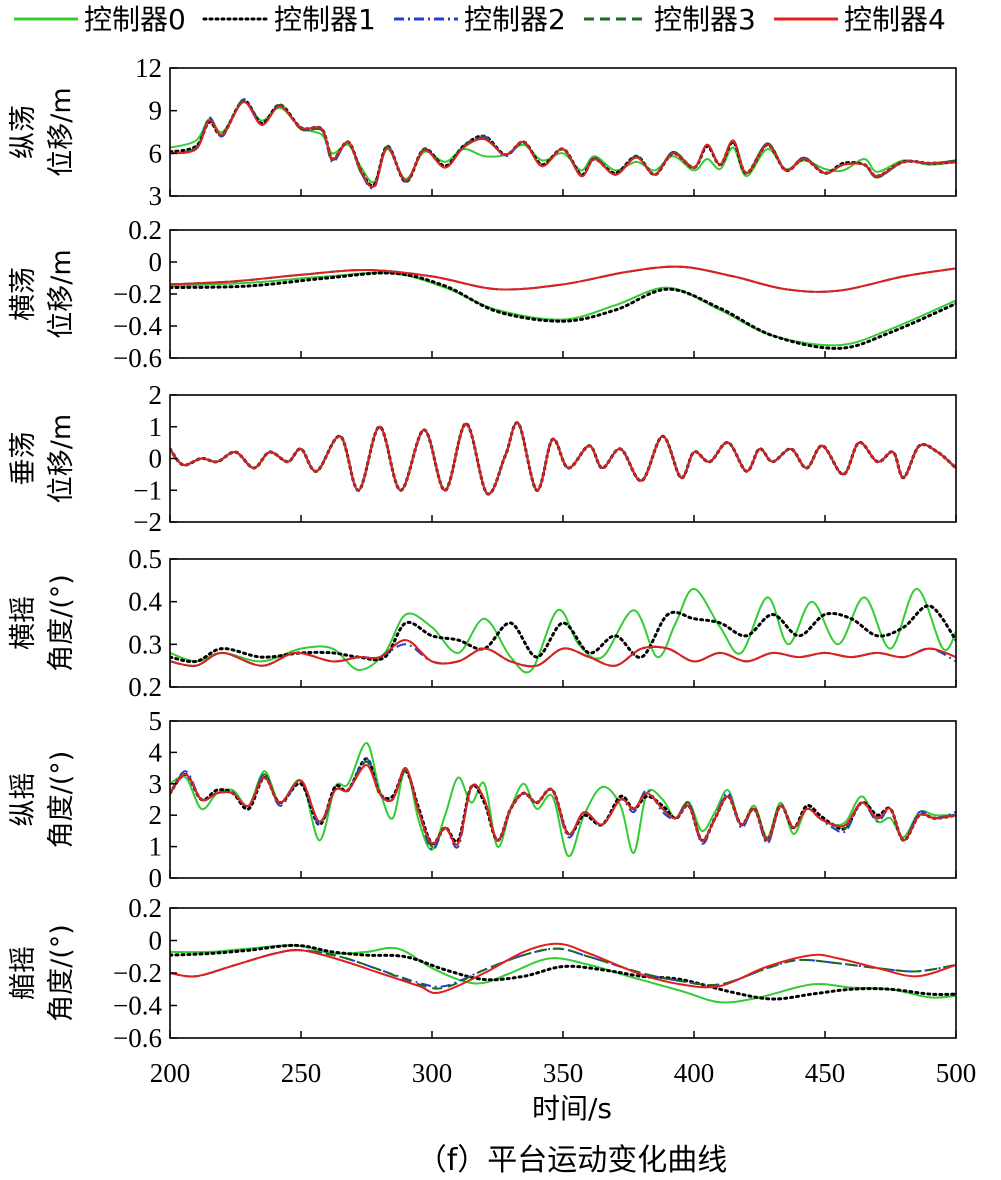 This screenshot has height=1180, width=1001. Describe the element at coordinates (325, 19) in the screenshot. I see `legend-label: 控制器1` at that location.